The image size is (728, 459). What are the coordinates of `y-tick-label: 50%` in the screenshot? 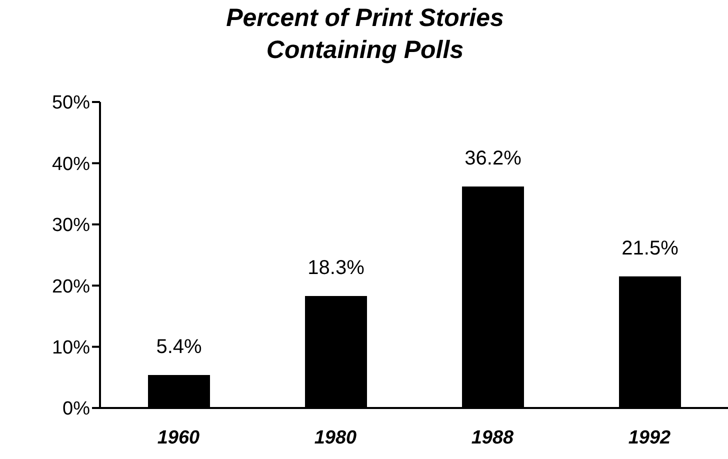 It's located at (71, 103).